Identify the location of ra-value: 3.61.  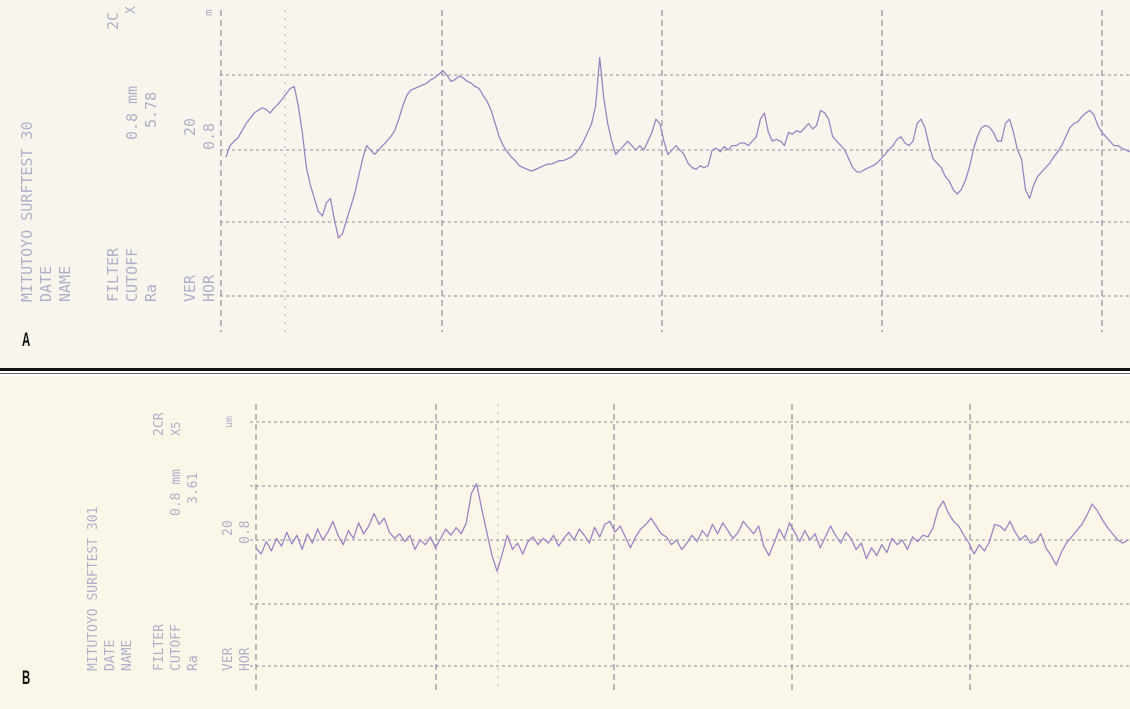
(193, 488).